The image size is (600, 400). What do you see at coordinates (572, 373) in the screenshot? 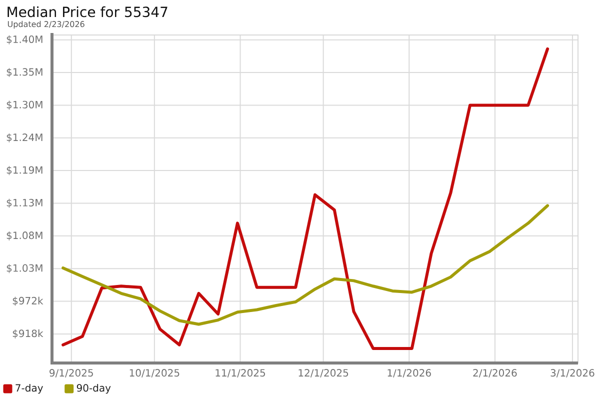
I see `x-tick-label: 3/1/2026` at bounding box center [572, 373].